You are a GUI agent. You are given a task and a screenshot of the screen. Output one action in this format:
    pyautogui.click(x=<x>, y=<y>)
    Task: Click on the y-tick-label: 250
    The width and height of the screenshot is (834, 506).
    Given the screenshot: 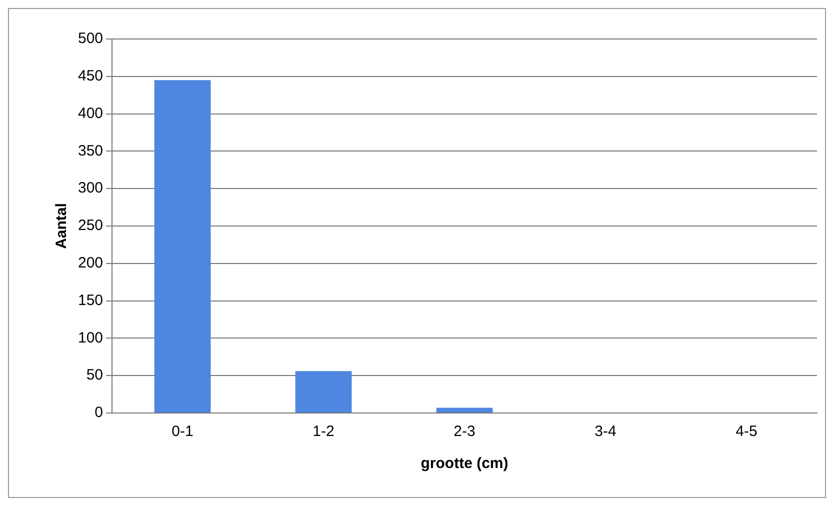 What is the action you would take?
    pyautogui.click(x=91, y=225)
    